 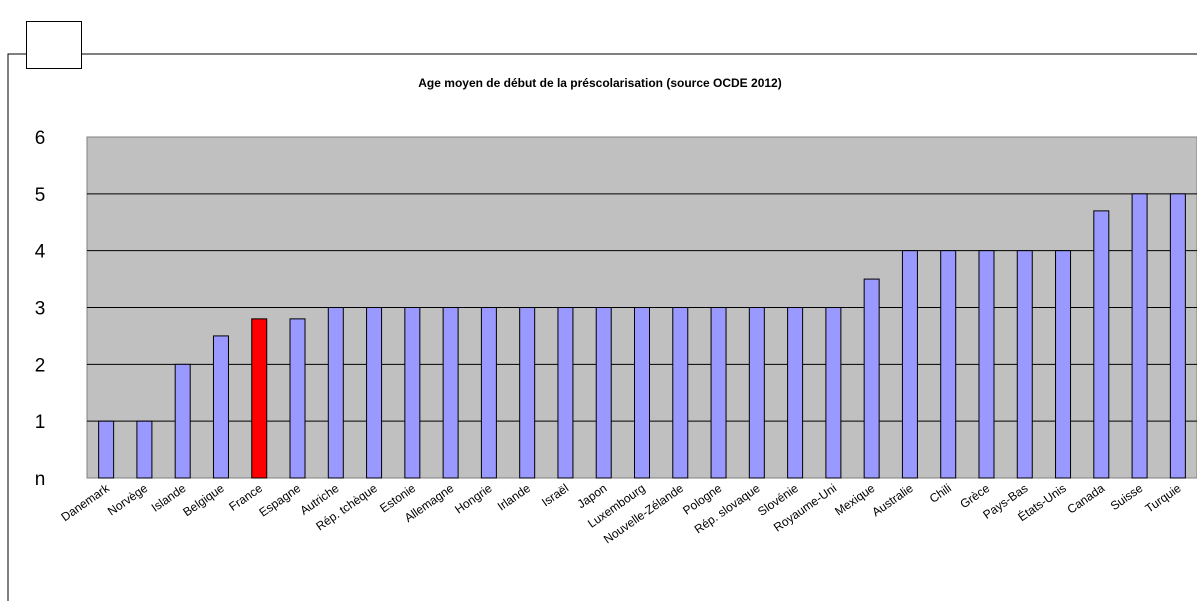 I want to click on bar-Hongrie, so click(x=488, y=393).